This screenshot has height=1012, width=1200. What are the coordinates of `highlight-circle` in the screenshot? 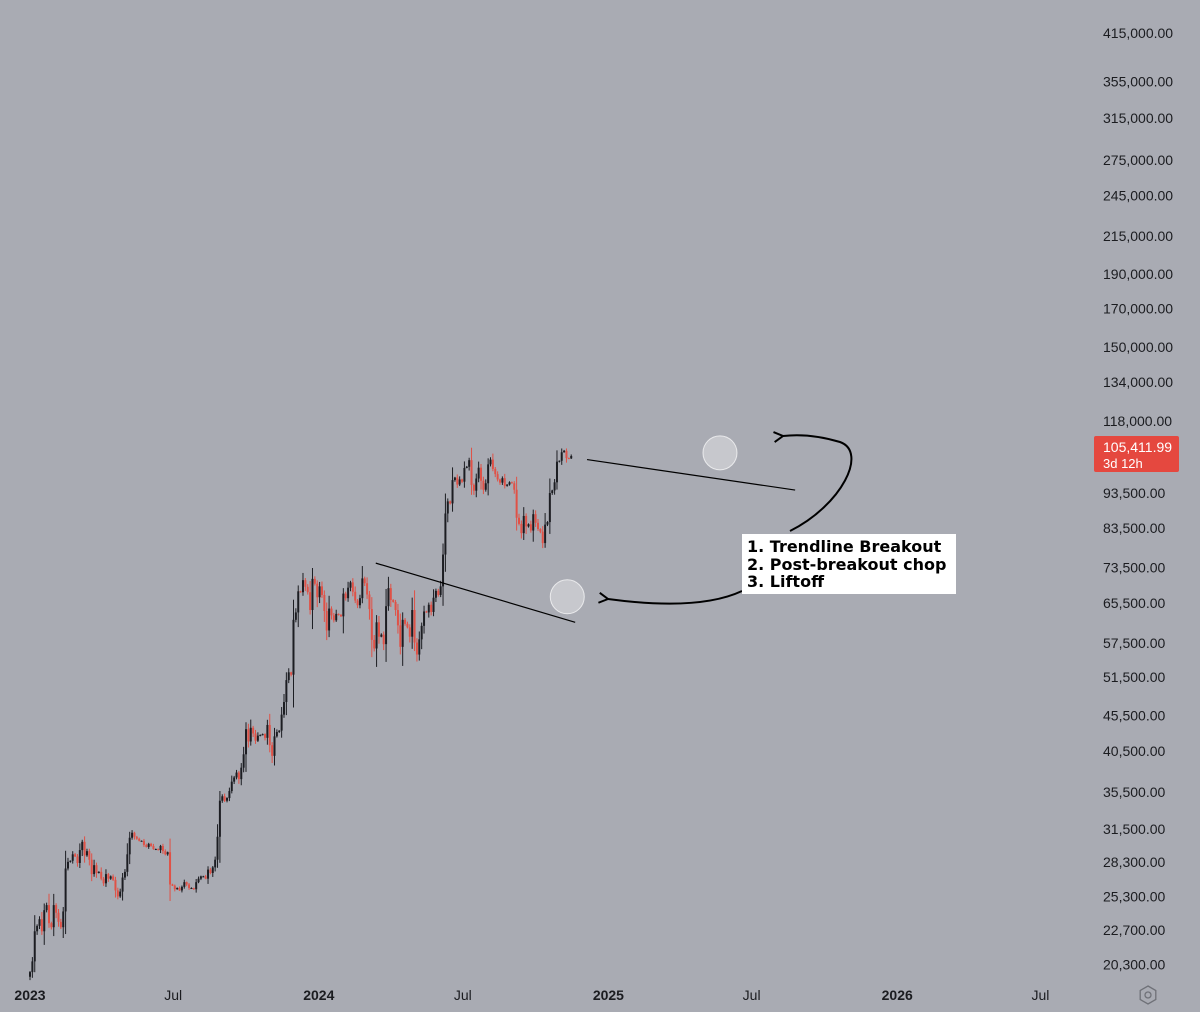 It's located at (720, 453).